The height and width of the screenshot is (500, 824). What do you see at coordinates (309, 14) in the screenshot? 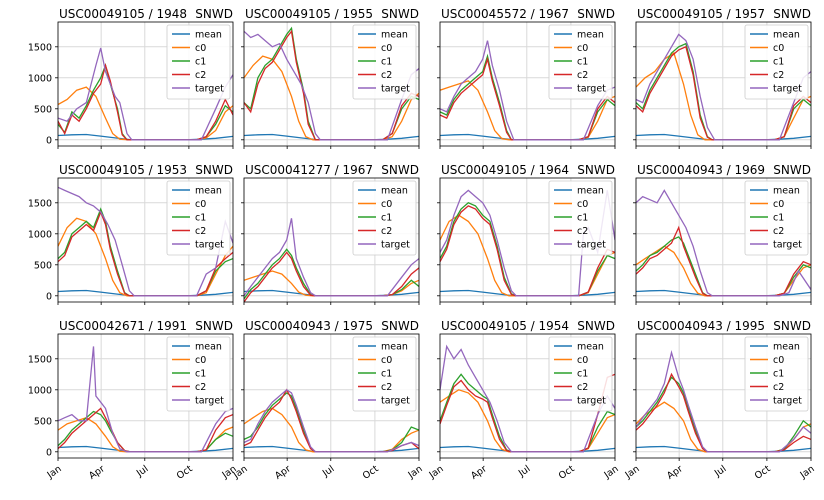
I see `subplot-title: USC00049105 / 1955` at bounding box center [309, 14].